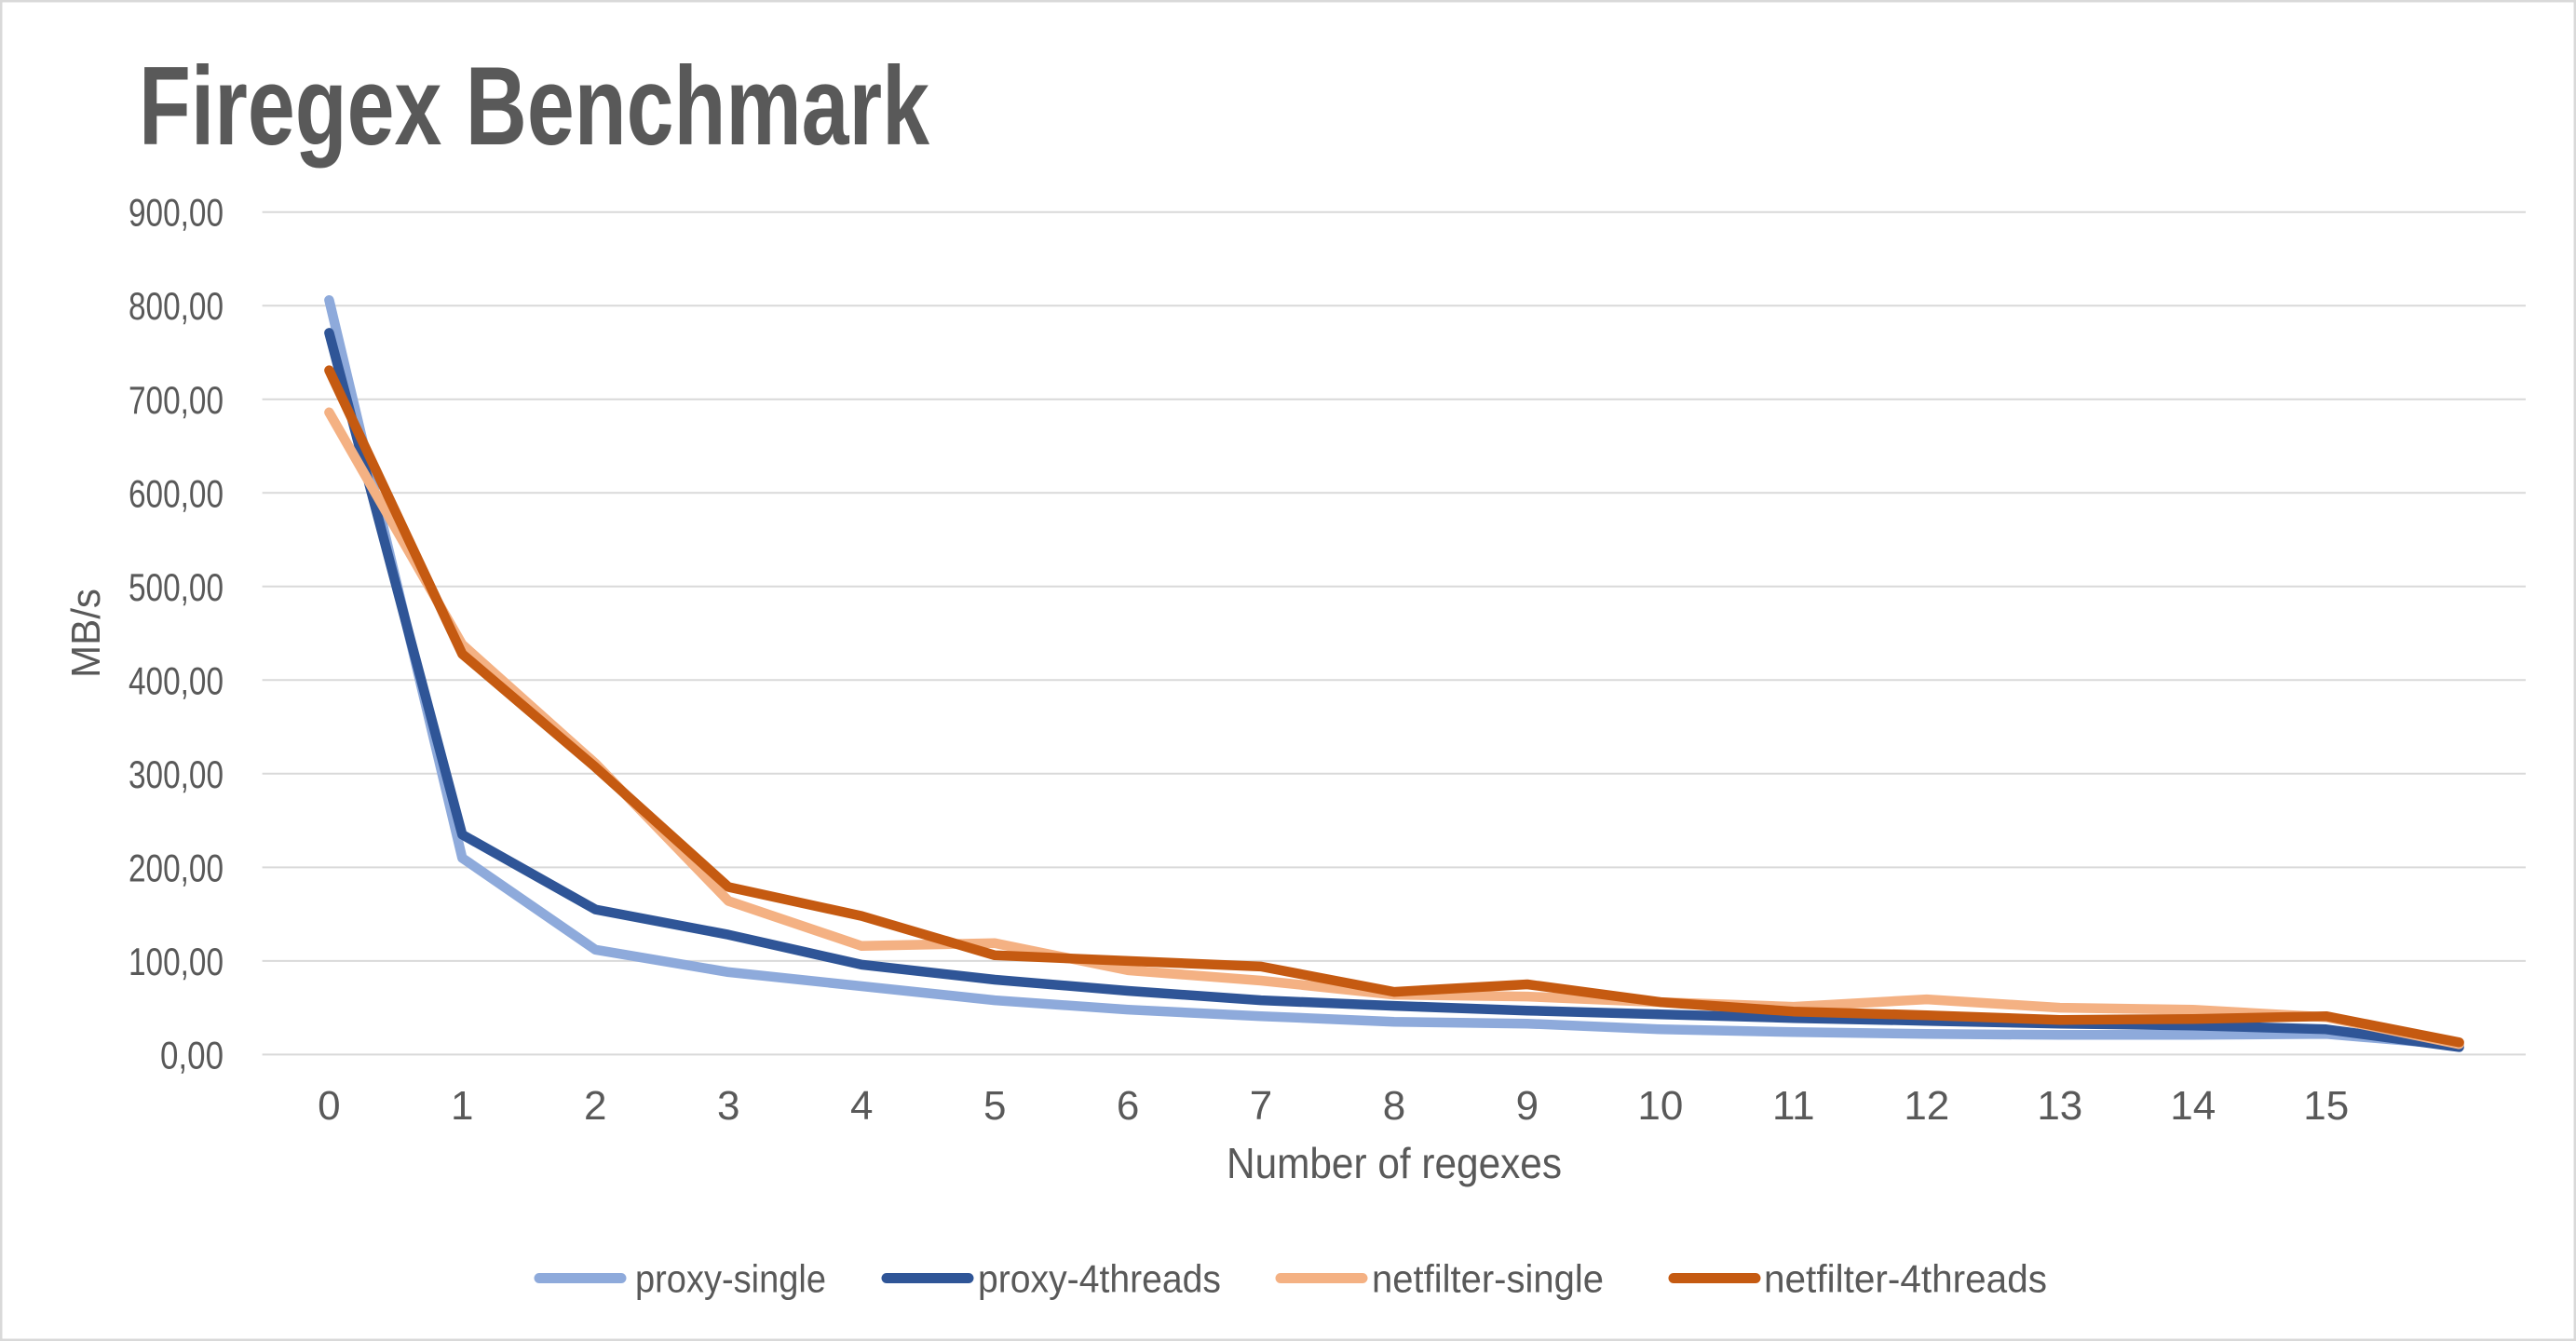  Describe the element at coordinates (1128, 1106) in the screenshot. I see `svg-text: 6` at that location.